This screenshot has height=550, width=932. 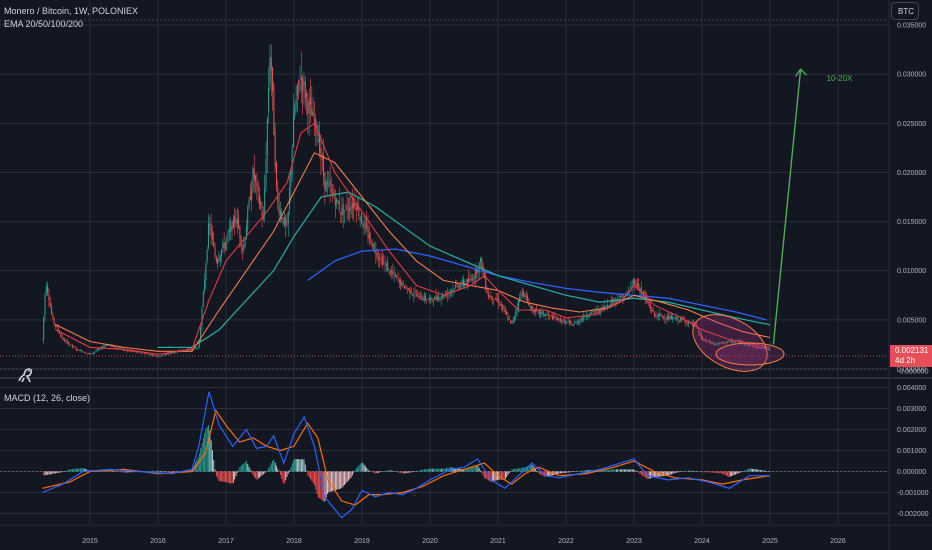 I want to click on currency-button: BTC, so click(x=905, y=11).